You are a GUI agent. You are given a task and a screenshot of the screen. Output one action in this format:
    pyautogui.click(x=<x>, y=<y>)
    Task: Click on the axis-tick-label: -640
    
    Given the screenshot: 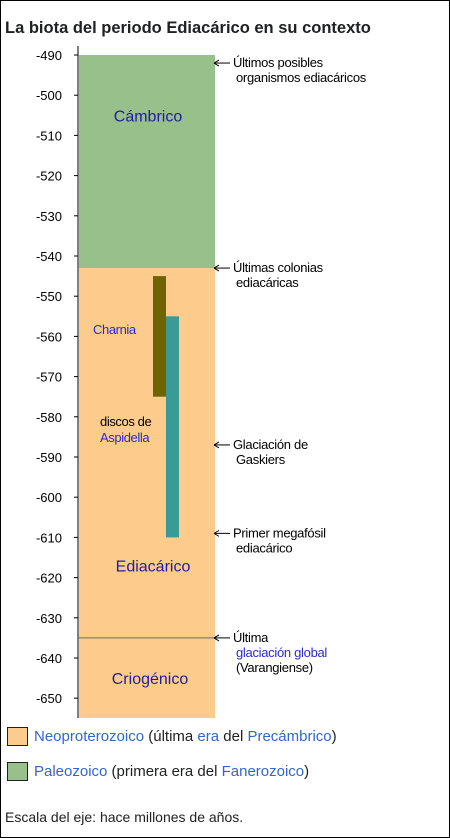 What is the action you would take?
    pyautogui.click(x=49, y=658)
    